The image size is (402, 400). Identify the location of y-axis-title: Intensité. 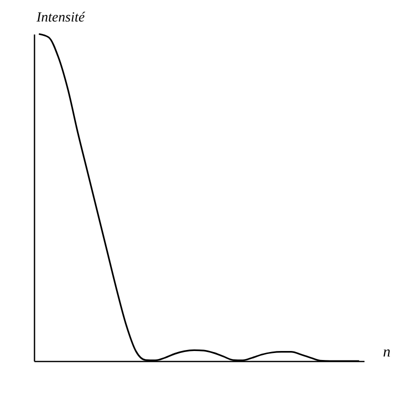
(61, 18).